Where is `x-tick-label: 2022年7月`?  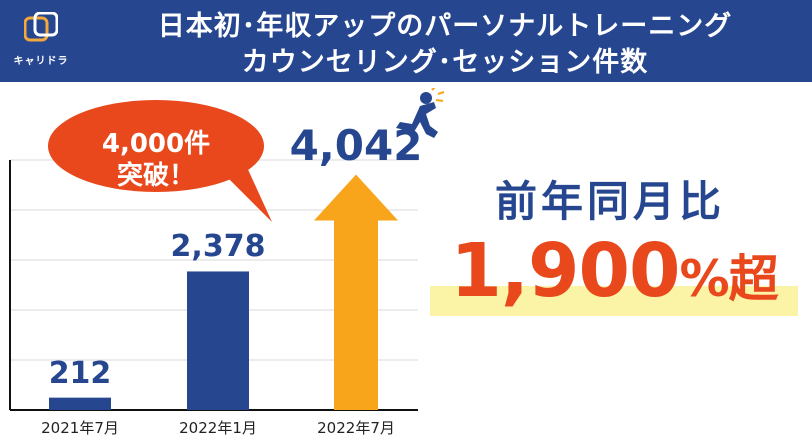 x-tick-label: 2022年7月 is located at coordinates (356, 428).